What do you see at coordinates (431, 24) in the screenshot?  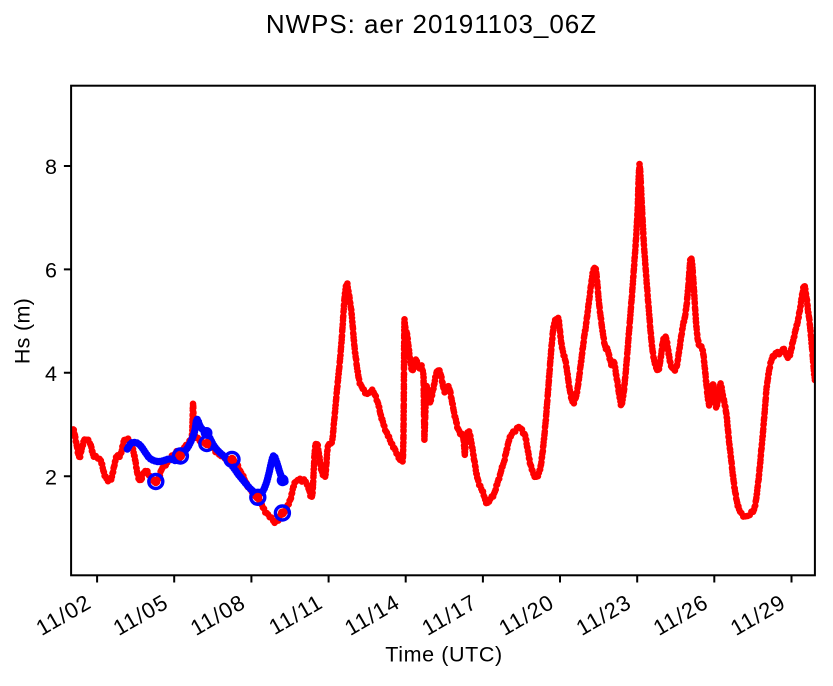 I see `svg-text: NWPS: aer 20191103_06Z` at bounding box center [431, 24].